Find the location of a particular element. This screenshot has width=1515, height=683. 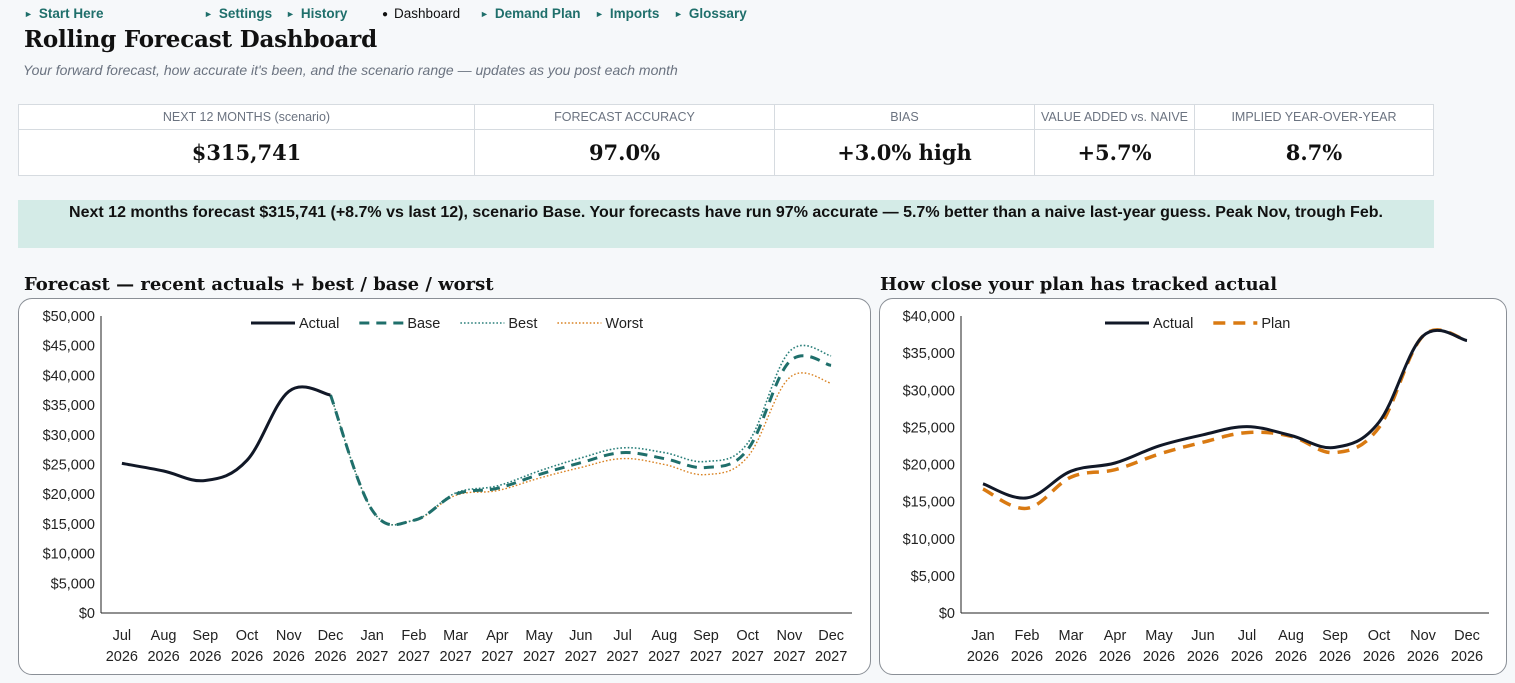

x-tick-label: Aug 2027 is located at coordinates (664, 646).